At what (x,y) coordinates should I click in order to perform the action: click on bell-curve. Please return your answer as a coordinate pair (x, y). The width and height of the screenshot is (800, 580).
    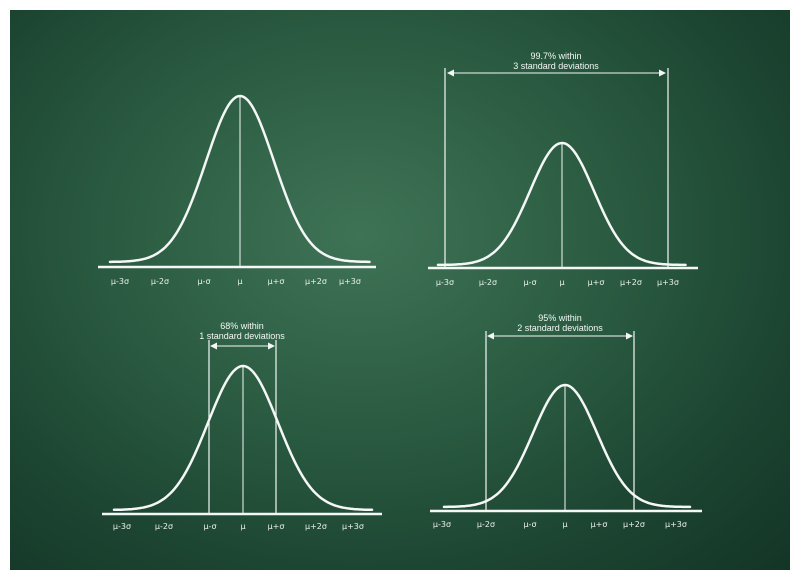
    Looking at the image, I should click on (567, 446).